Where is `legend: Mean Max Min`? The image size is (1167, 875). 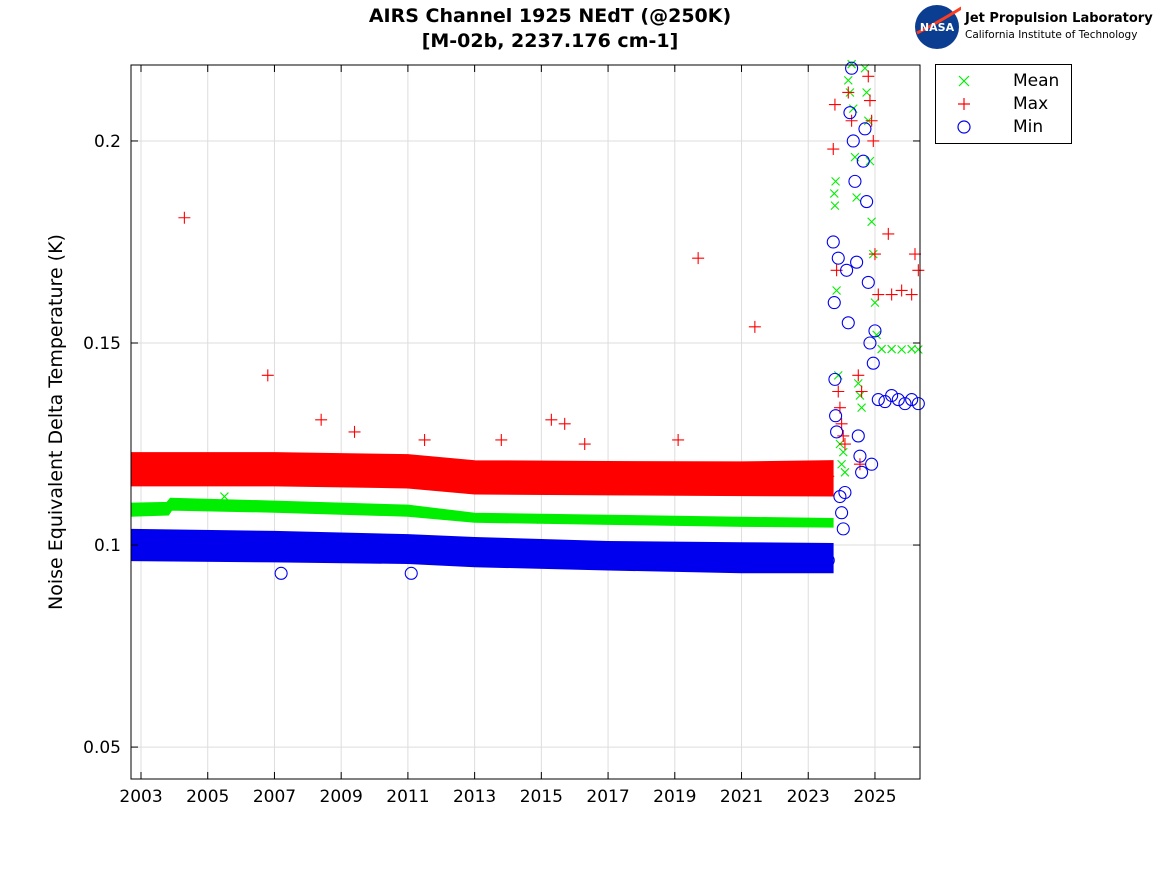
legend: Mean Max Min is located at coordinates (1003, 104).